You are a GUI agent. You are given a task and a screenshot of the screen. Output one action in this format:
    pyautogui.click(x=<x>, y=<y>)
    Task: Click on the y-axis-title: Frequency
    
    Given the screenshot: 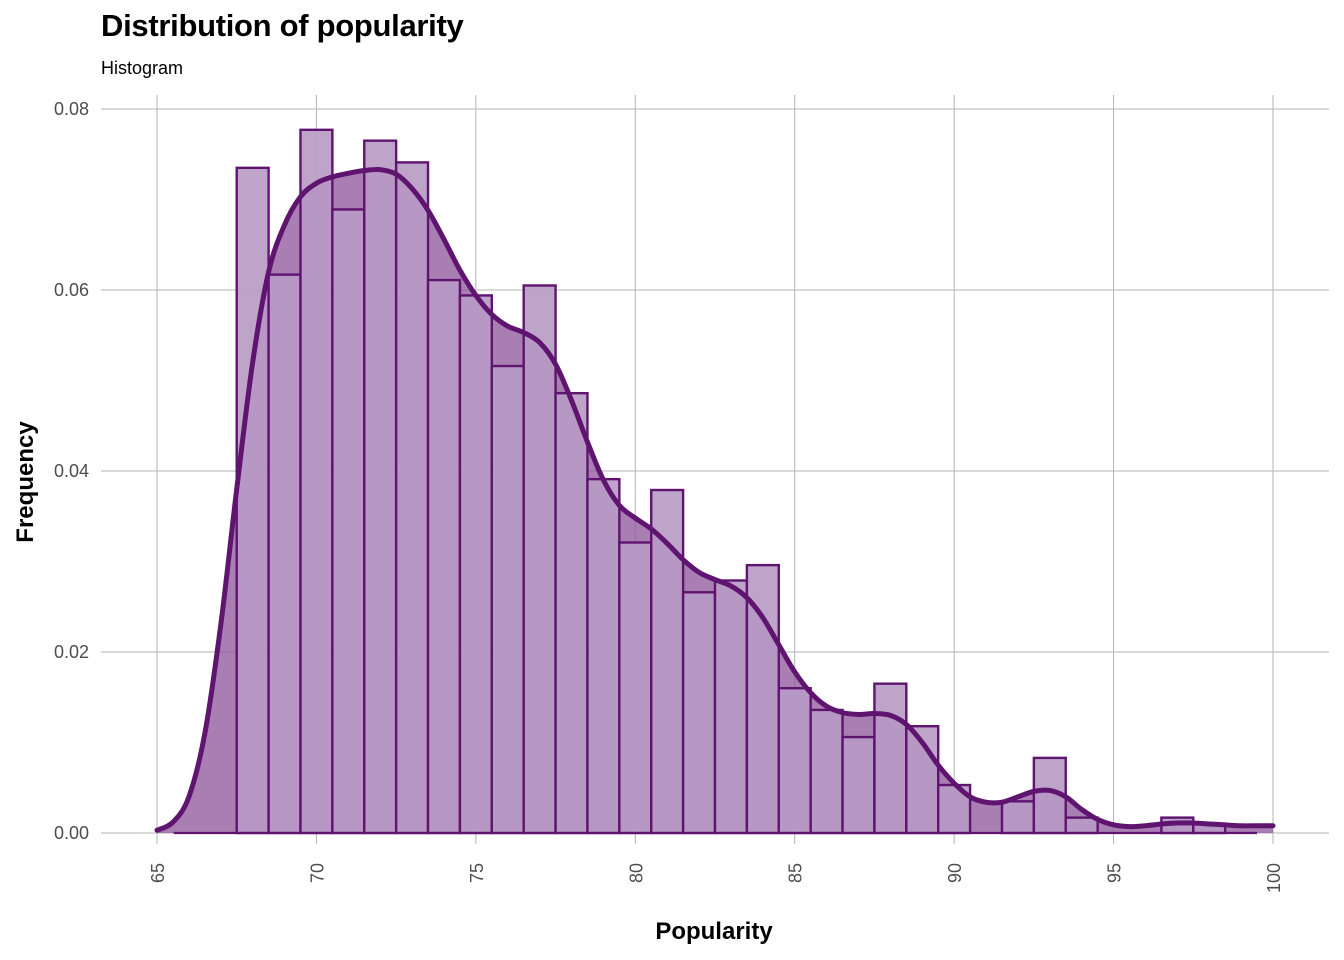 What is the action you would take?
    pyautogui.click(x=25, y=482)
    